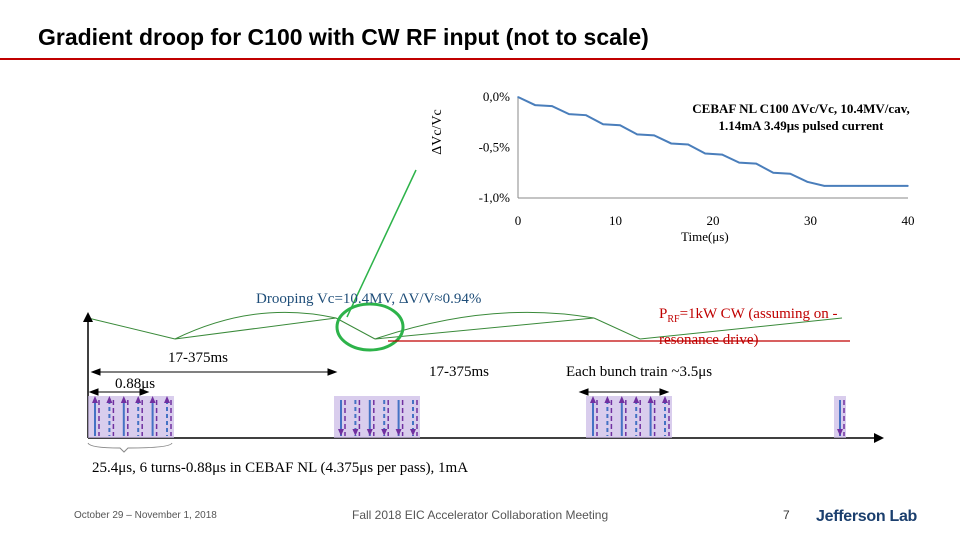 This screenshot has width=960, height=540. What do you see at coordinates (135, 384) in the screenshot?
I see `bunch-spacing-label: 0.88μs` at bounding box center [135, 384].